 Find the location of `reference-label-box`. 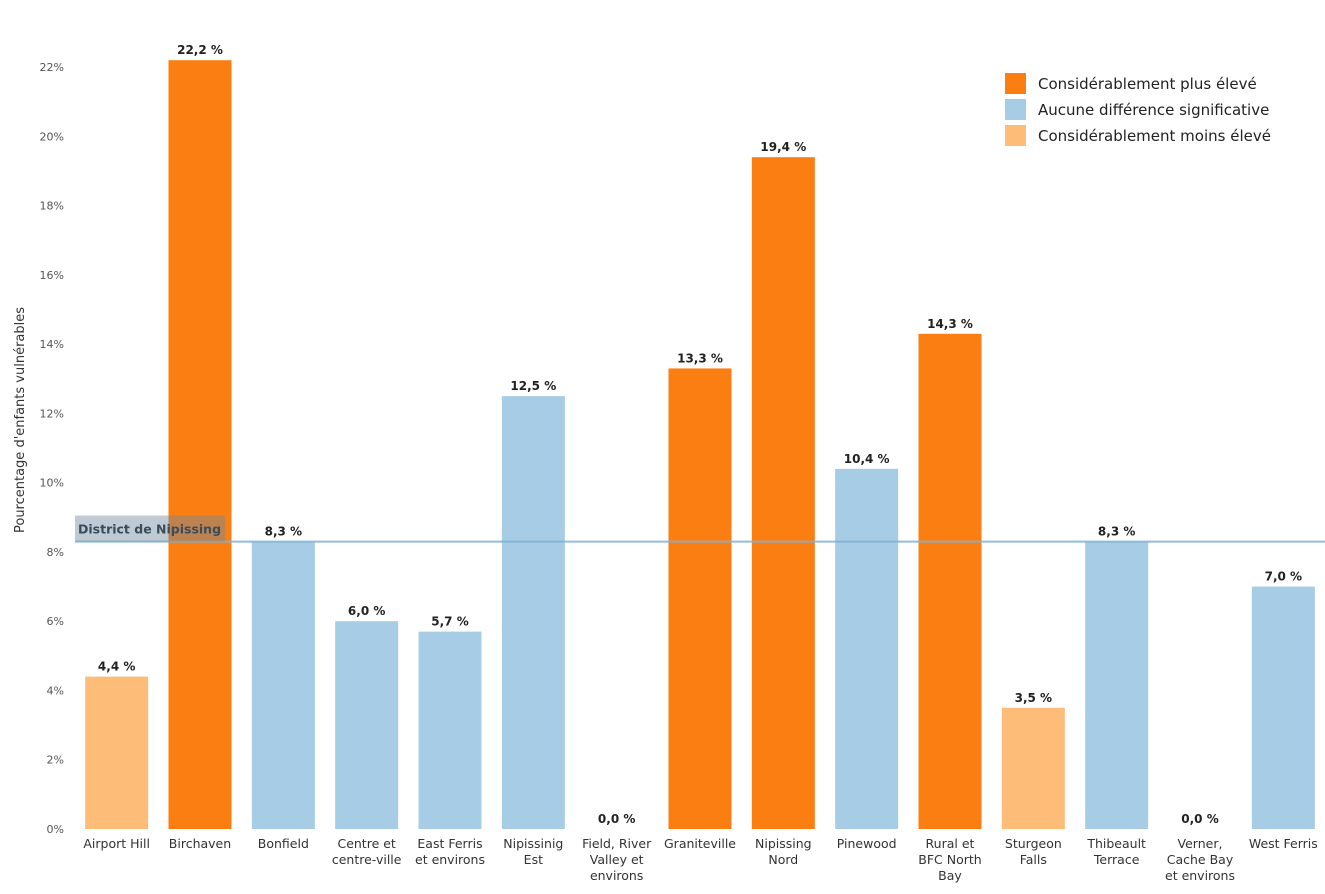

reference-label-box is located at coordinates (150, 528).